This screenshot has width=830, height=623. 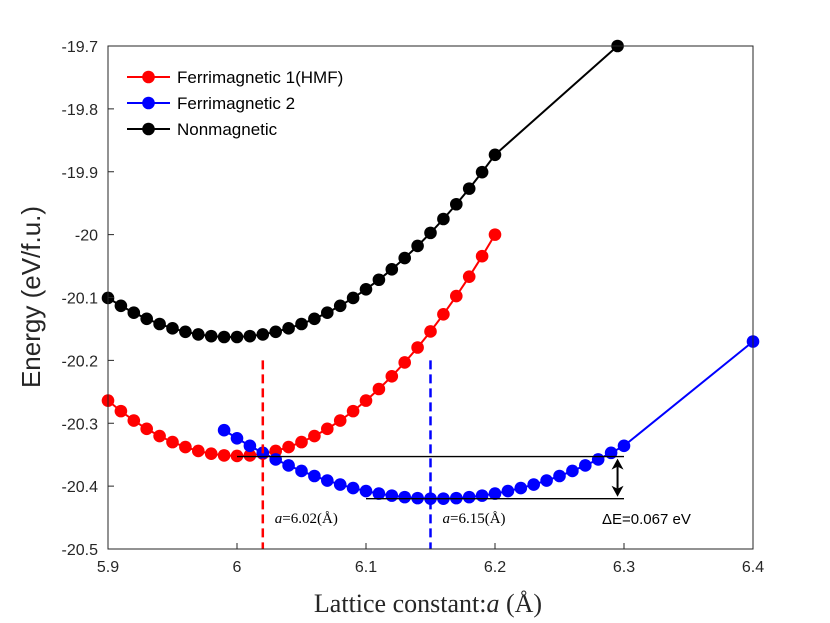 What do you see at coordinates (624, 567) in the screenshot?
I see `x-tick-label: 6.3` at bounding box center [624, 567].